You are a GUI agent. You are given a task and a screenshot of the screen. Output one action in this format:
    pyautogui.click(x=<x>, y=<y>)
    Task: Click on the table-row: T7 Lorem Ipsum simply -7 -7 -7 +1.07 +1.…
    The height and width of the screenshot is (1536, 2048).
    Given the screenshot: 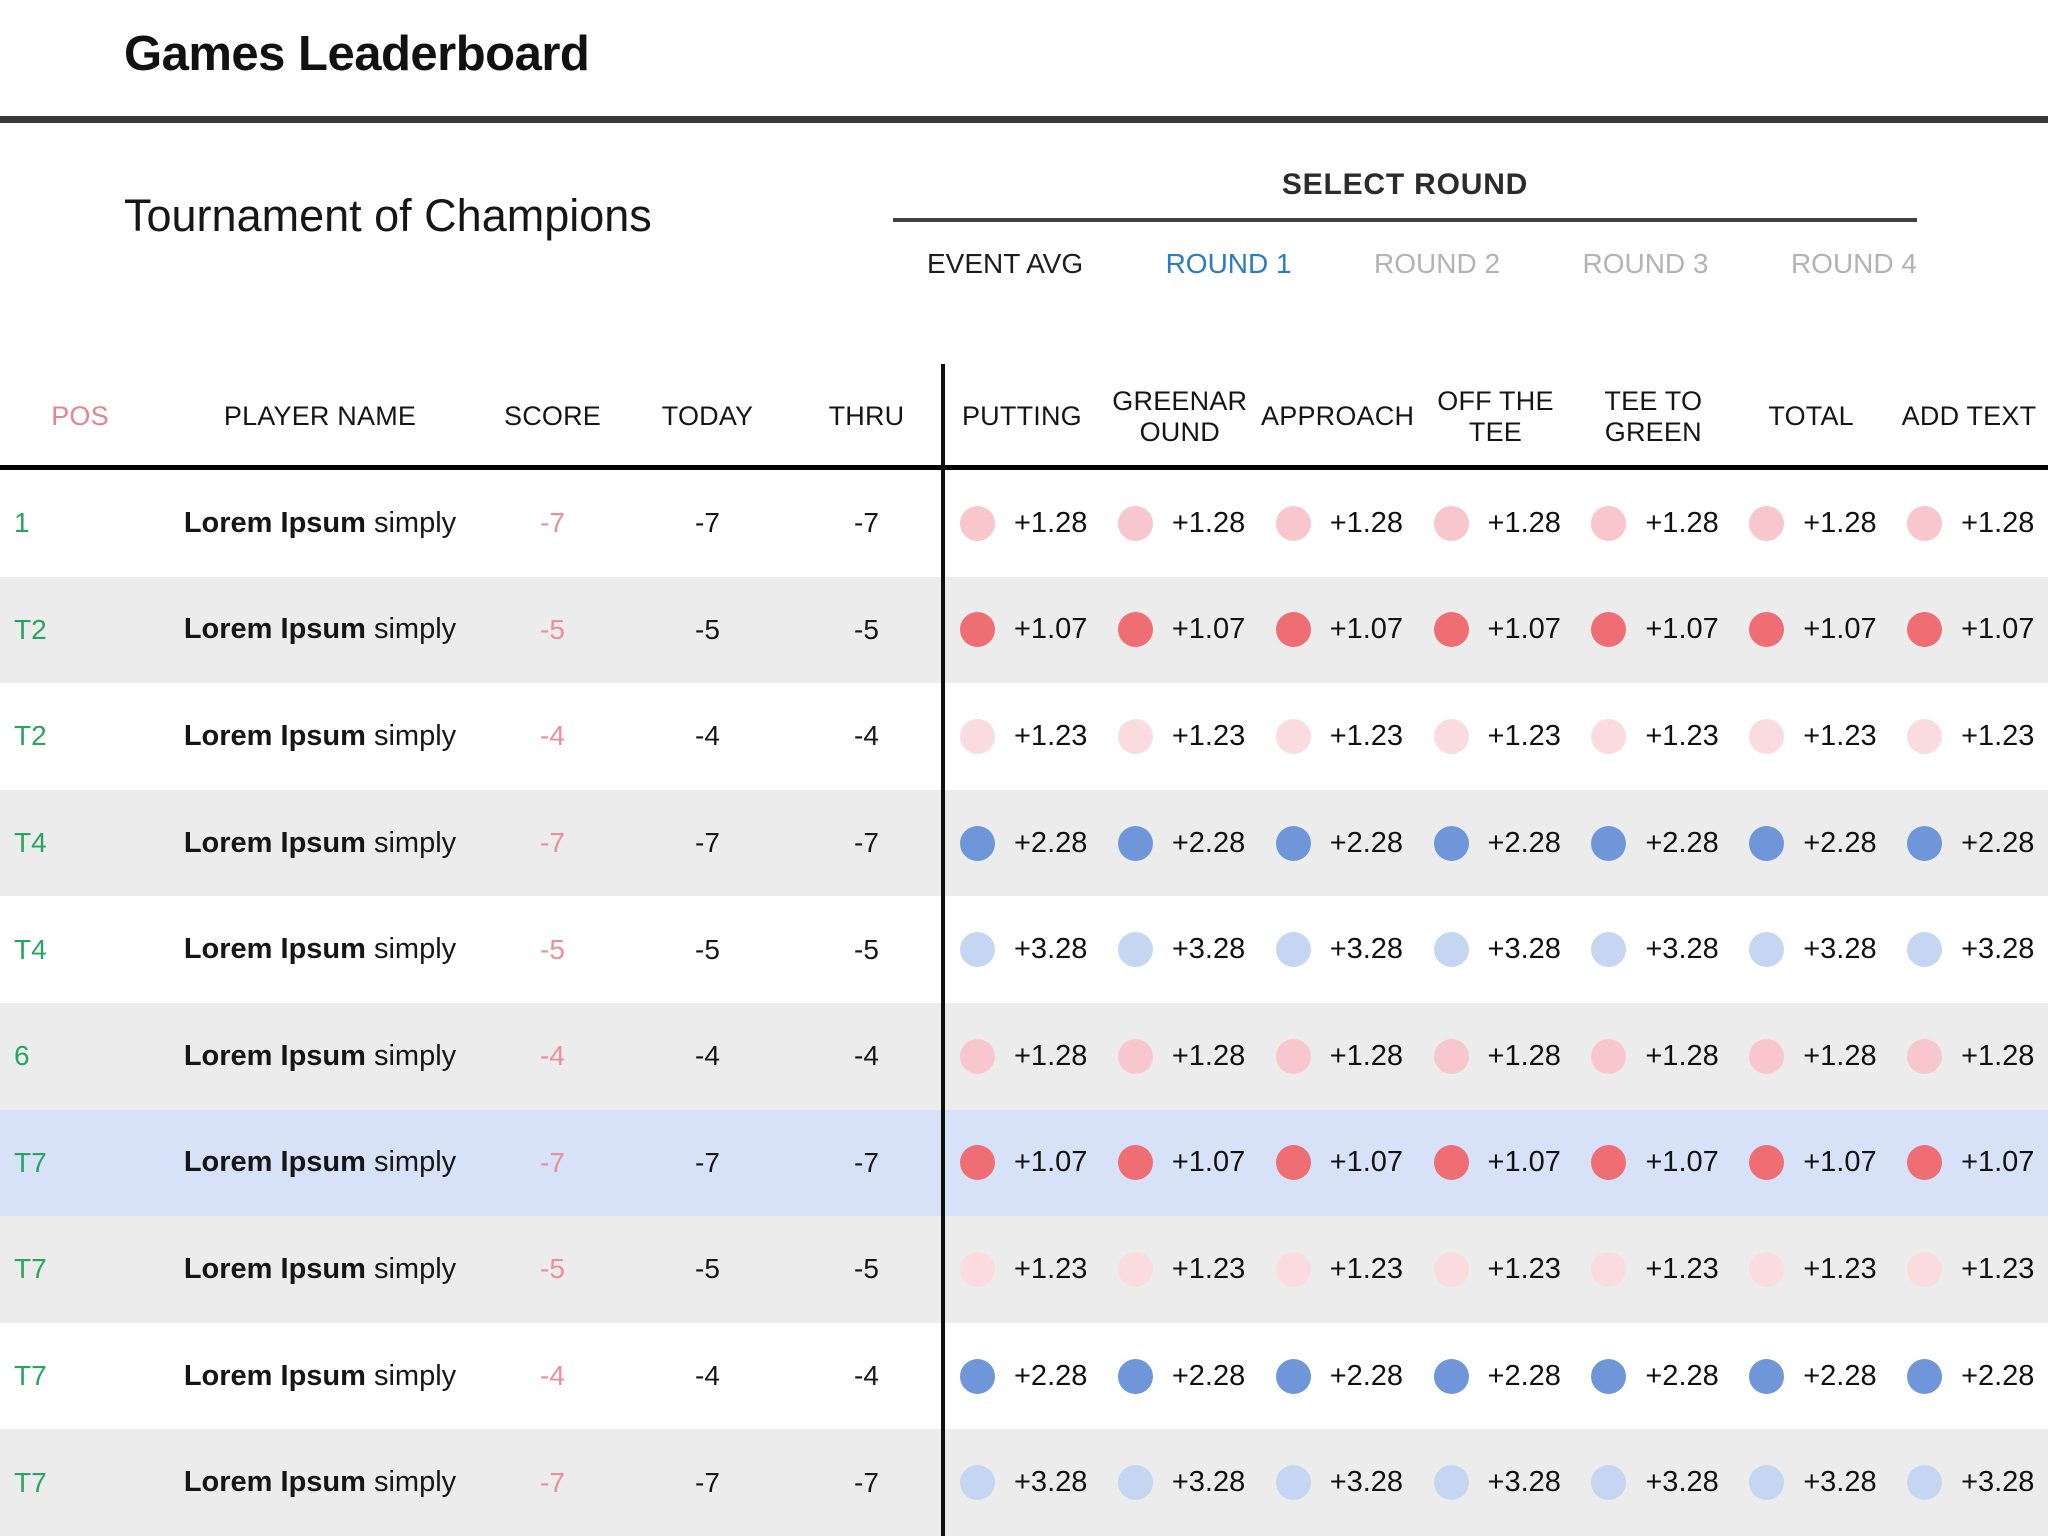 What is the action you would take?
    pyautogui.click(x=1024, y=1163)
    